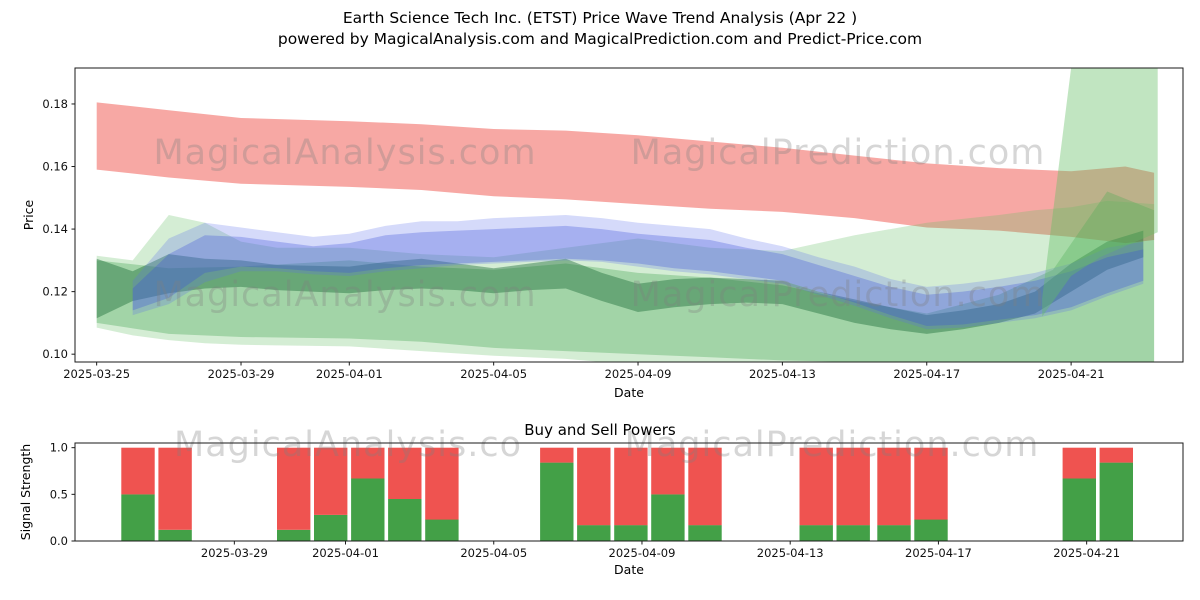 Image resolution: width=1200 pixels, height=600 pixels. I want to click on trend-band-blue-dark, so click(638, 275).